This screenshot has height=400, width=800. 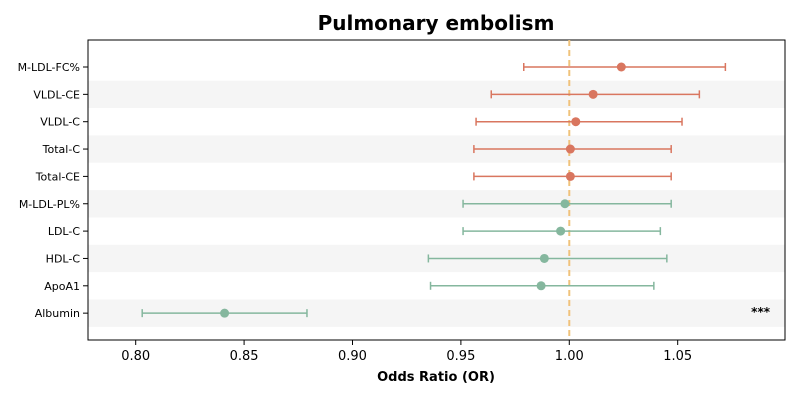 I want to click on x-tick-label: 1.00, so click(x=569, y=356).